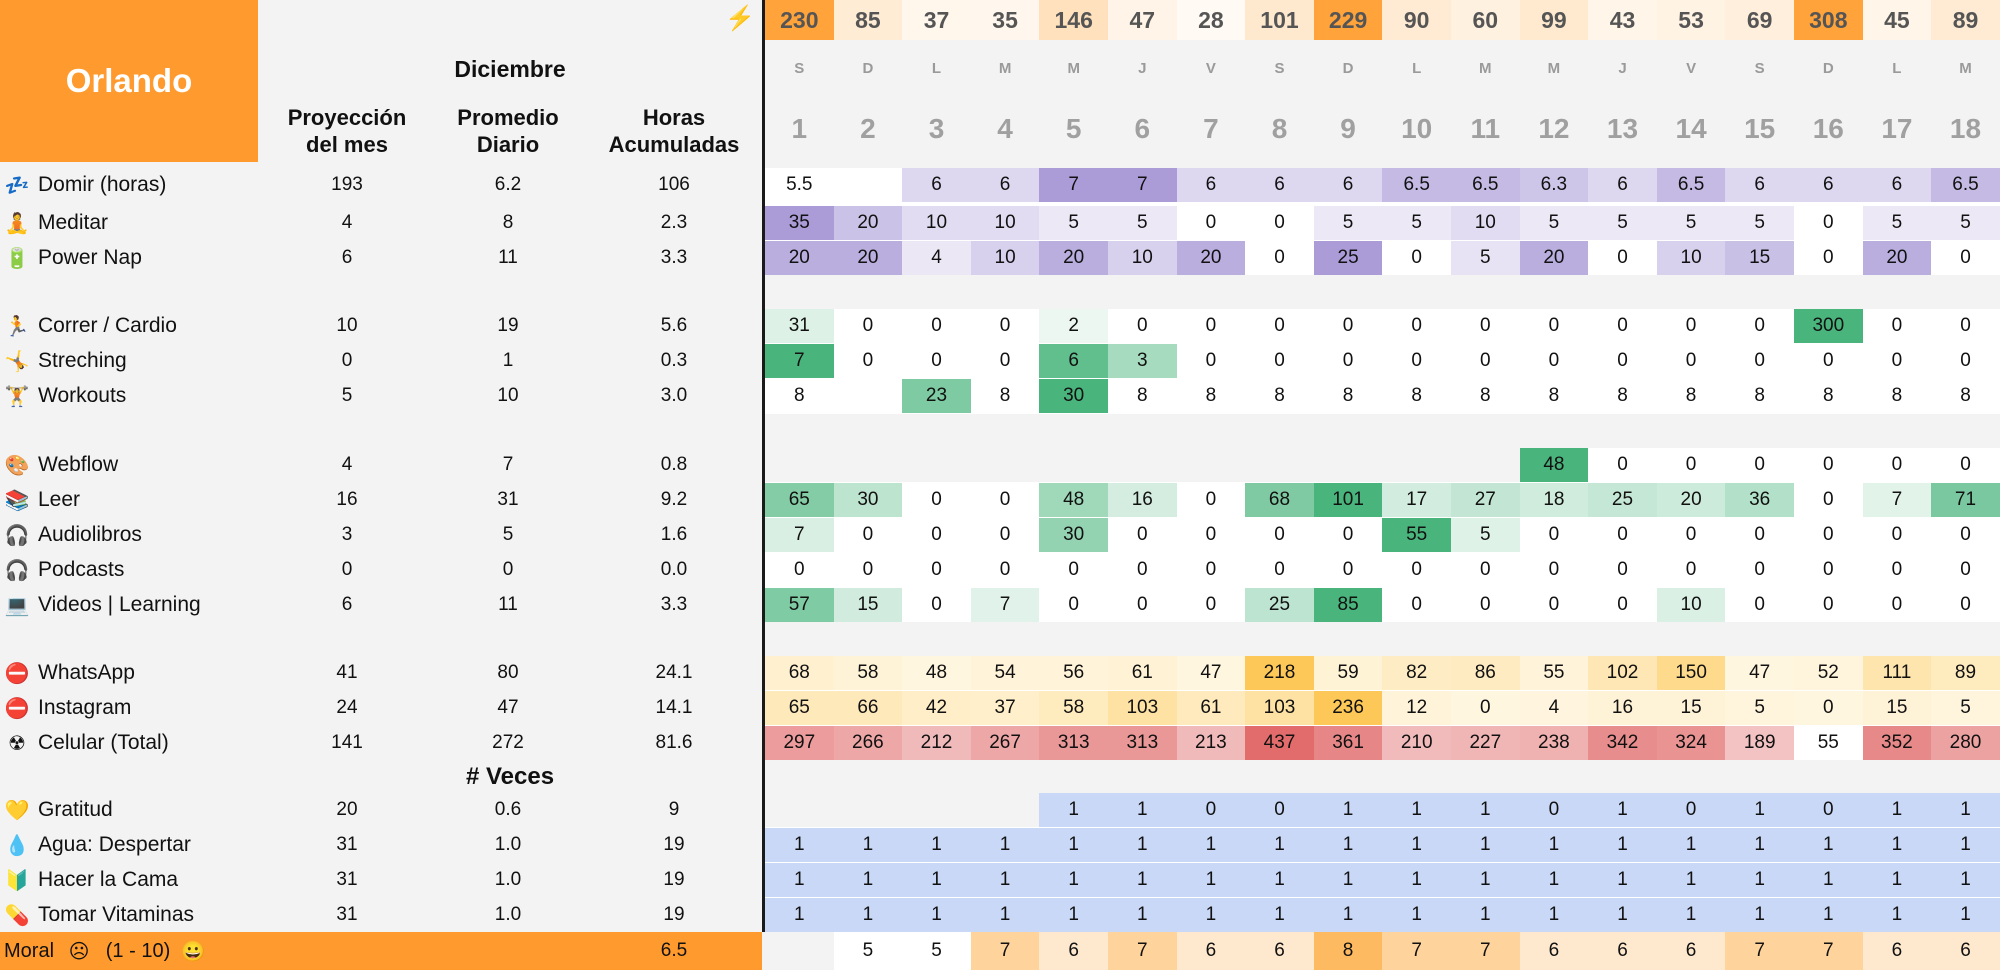 This screenshot has width=2000, height=970. What do you see at coordinates (1142, 743) in the screenshot?
I see `habit-cell: 313` at bounding box center [1142, 743].